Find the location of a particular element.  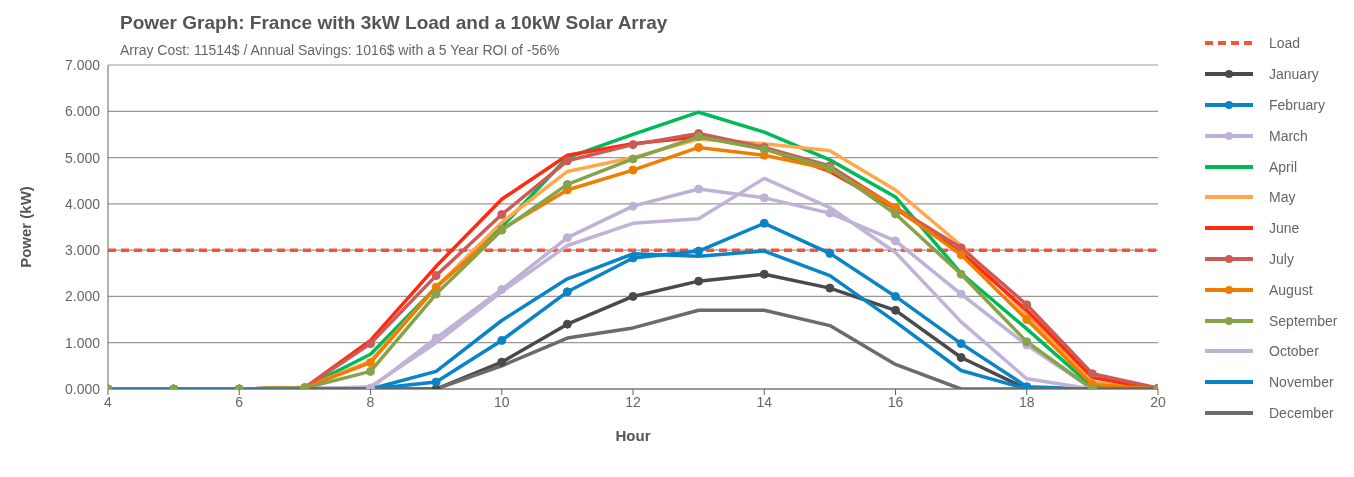

x-tick-label: 18 is located at coordinates (1026, 401).